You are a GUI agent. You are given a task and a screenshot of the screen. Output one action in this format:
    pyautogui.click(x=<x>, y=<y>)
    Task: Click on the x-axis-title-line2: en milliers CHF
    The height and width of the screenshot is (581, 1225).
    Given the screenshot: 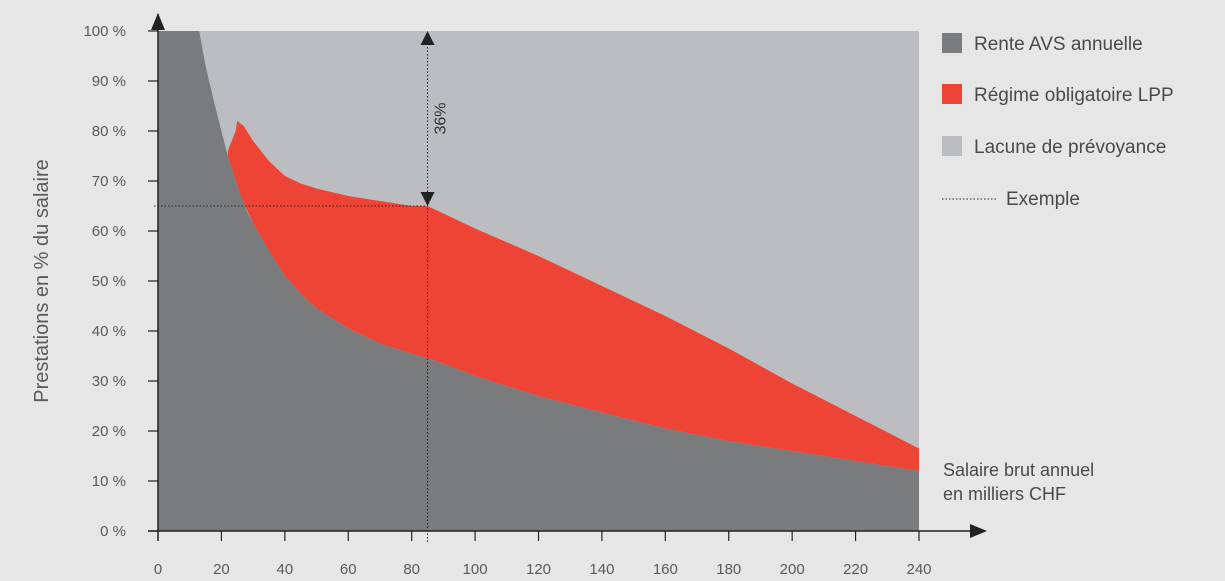 What is the action you would take?
    pyautogui.click(x=1004, y=494)
    